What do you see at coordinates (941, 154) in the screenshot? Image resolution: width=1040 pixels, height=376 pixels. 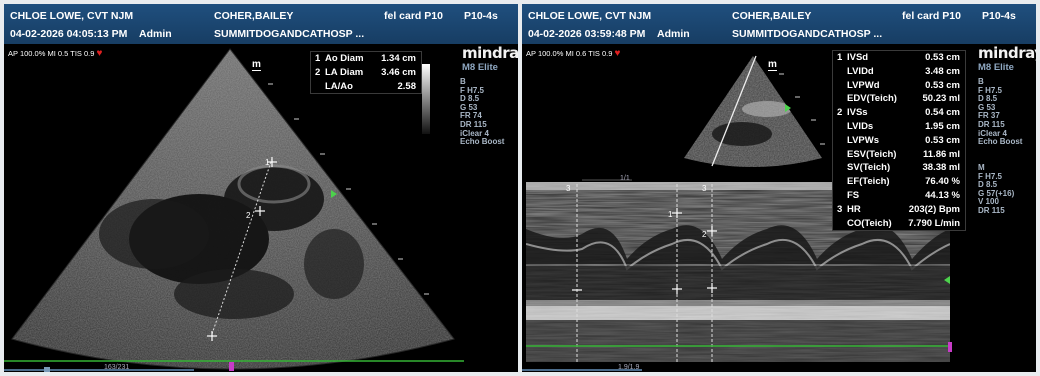 I see `measurement-value: 11.86 ml` at bounding box center [941, 154].